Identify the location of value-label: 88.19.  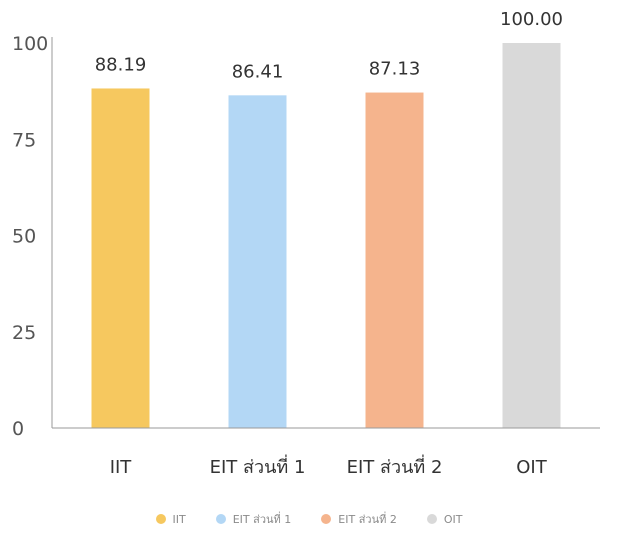
(121, 64).